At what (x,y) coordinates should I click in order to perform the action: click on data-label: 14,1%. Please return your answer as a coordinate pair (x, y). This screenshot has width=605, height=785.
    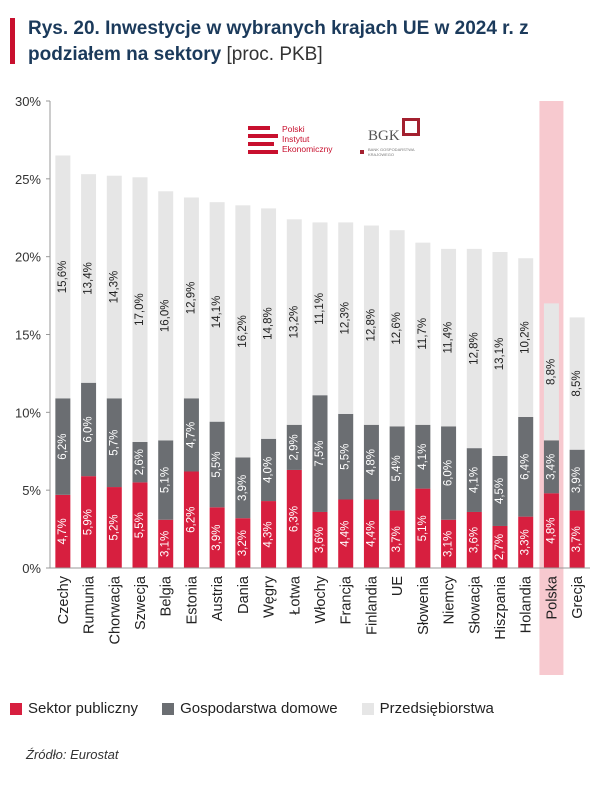
    Looking at the image, I should click on (217, 312).